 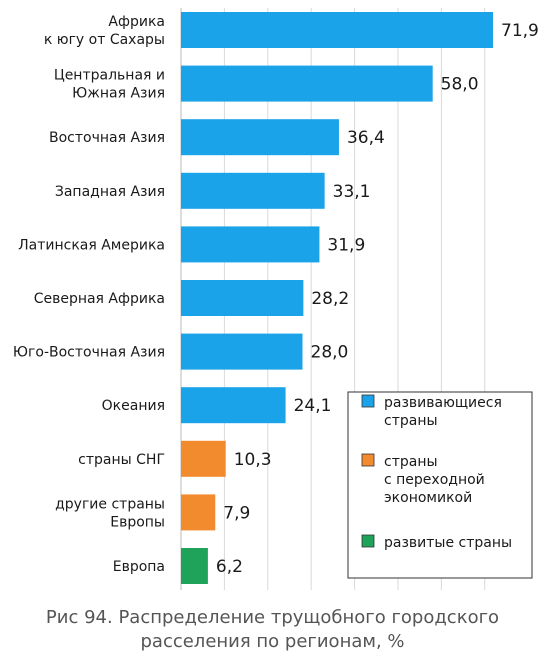 What do you see at coordinates (118, 94) in the screenshot?
I see `category-label-line: Южная Азия` at bounding box center [118, 94].